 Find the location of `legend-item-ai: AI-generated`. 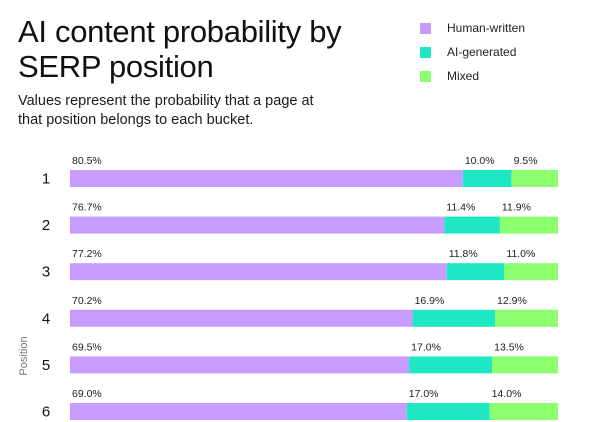

legend-item-ai: AI-generated is located at coordinates (472, 52).